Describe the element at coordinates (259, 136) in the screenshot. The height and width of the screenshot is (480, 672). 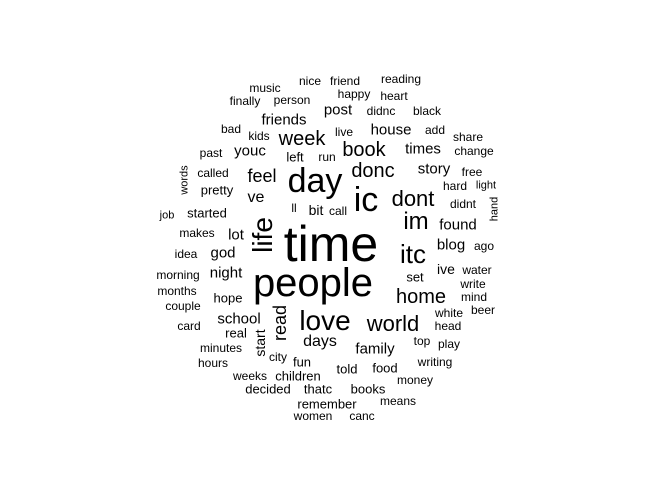
I see `word-kids: kids` at that location.